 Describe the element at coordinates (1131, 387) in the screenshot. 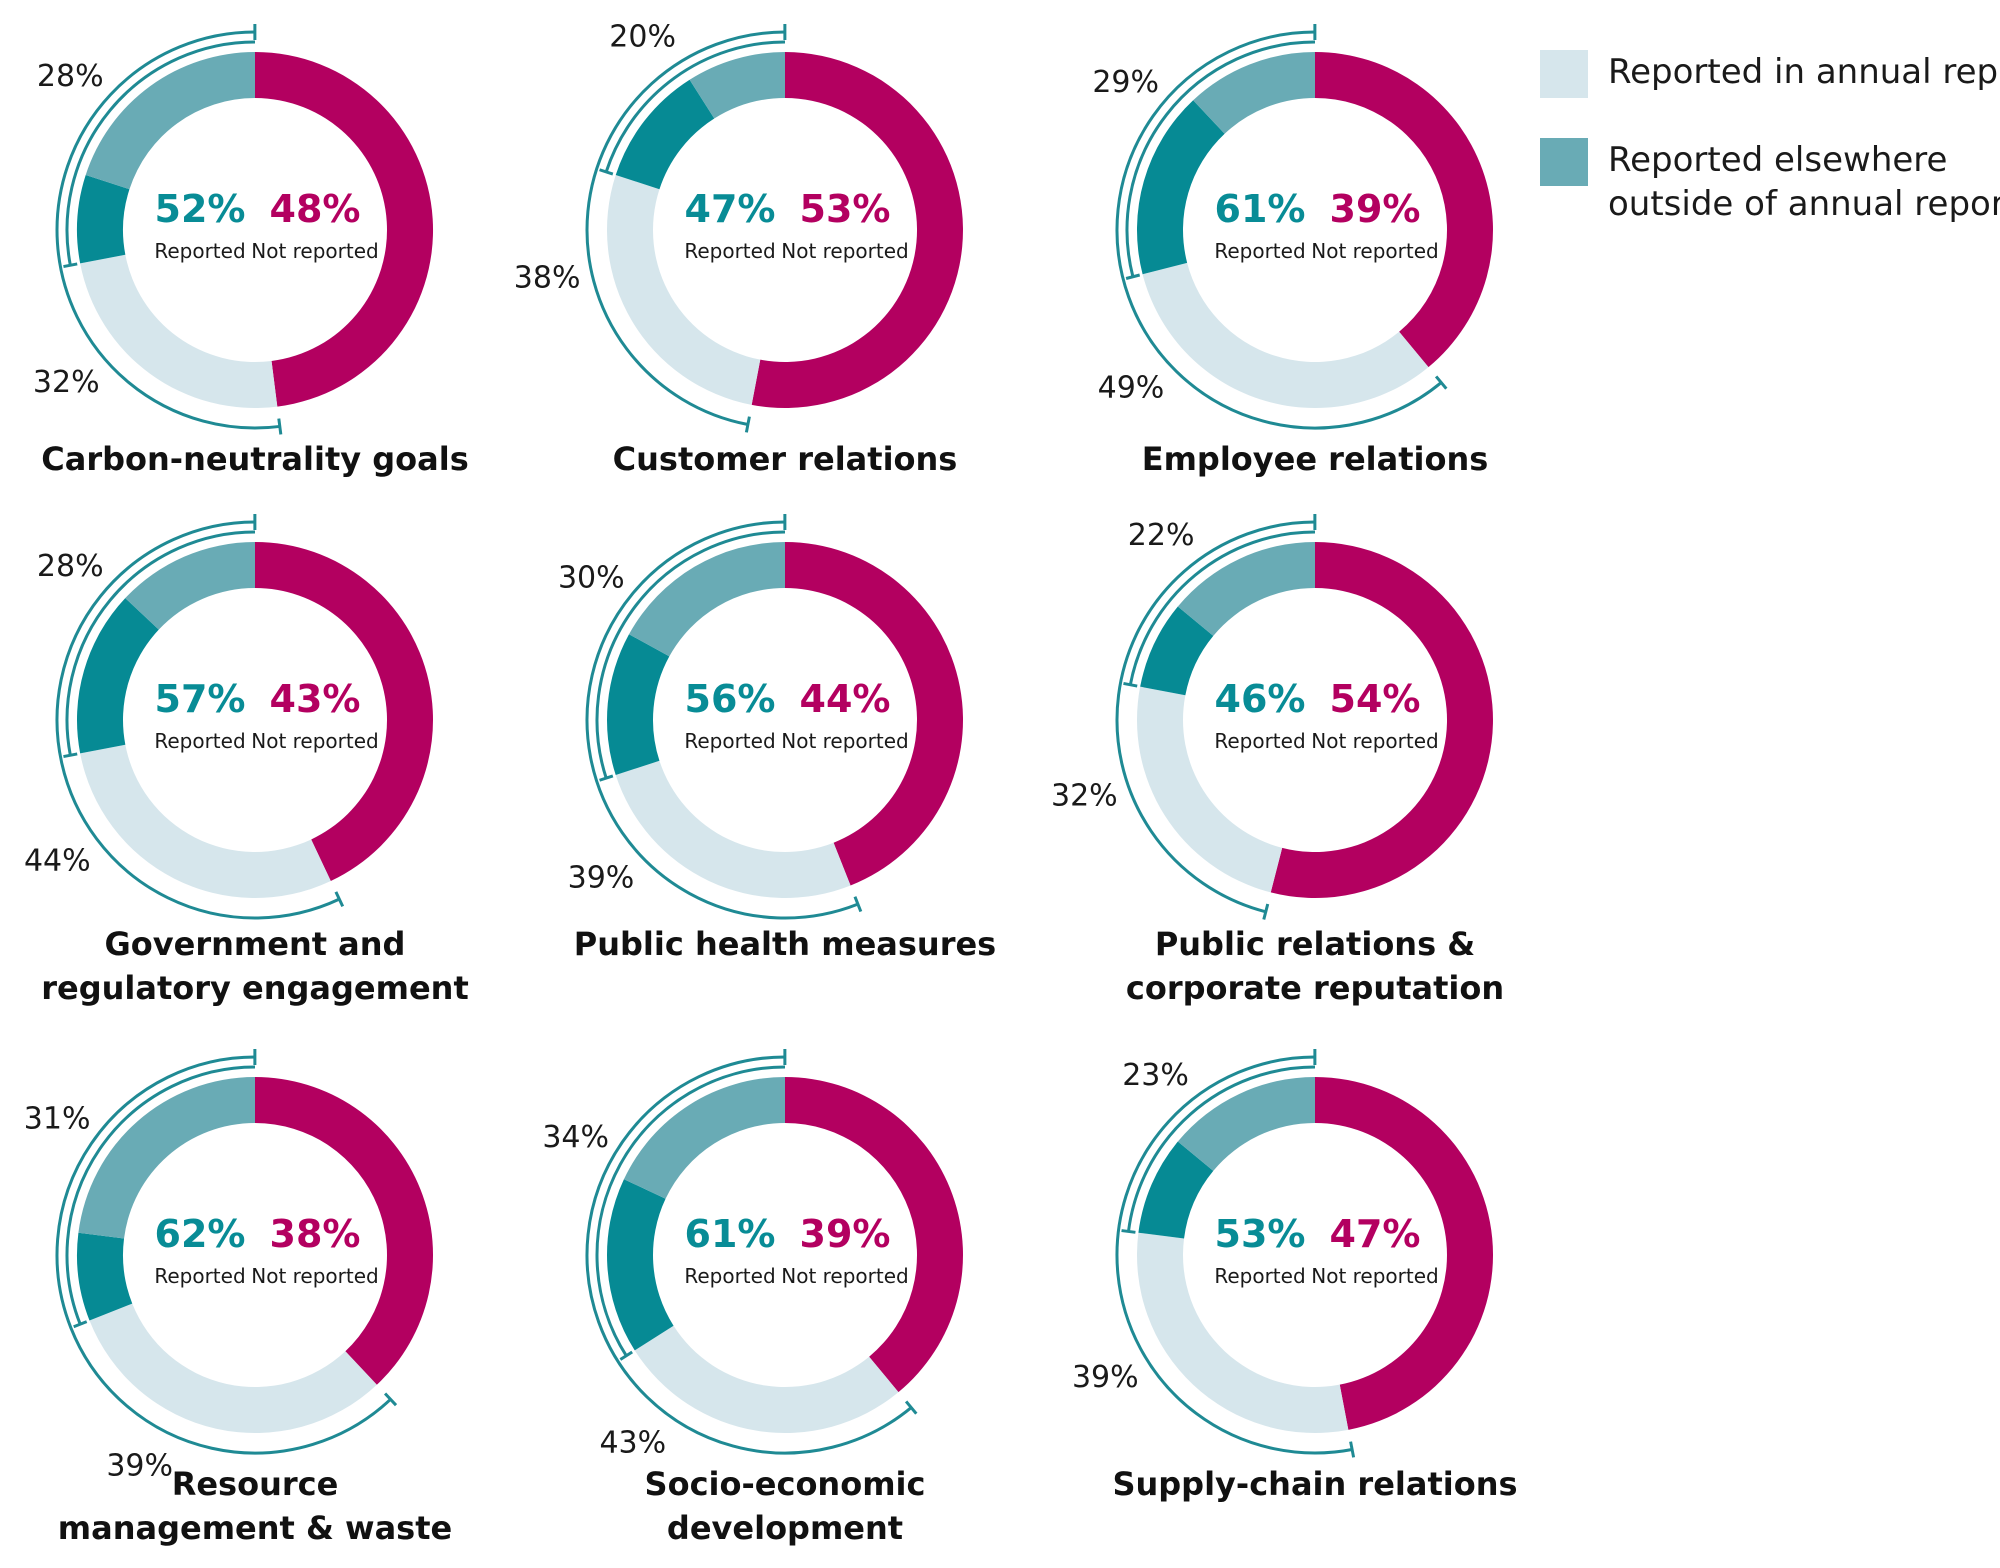

I see `annual-percent-label: 49%` at that location.